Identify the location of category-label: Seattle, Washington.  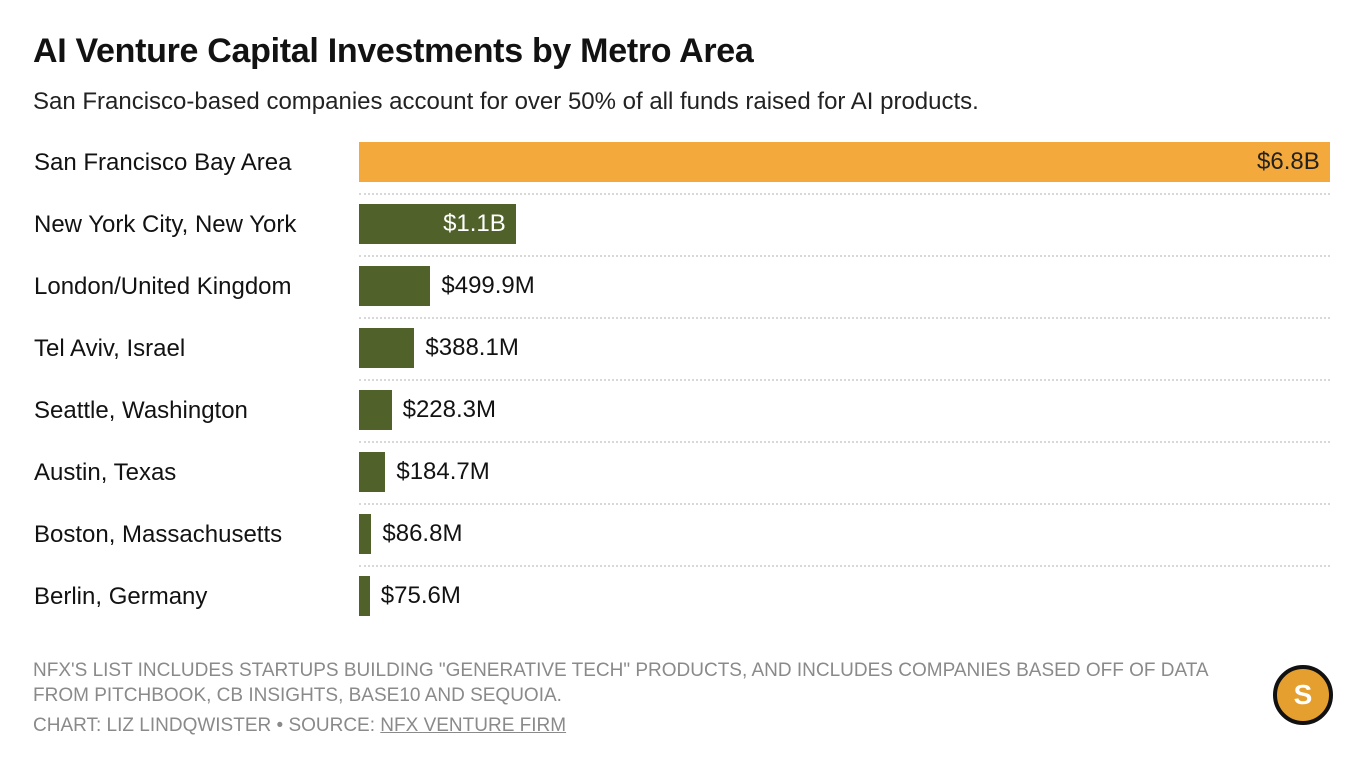
(141, 410).